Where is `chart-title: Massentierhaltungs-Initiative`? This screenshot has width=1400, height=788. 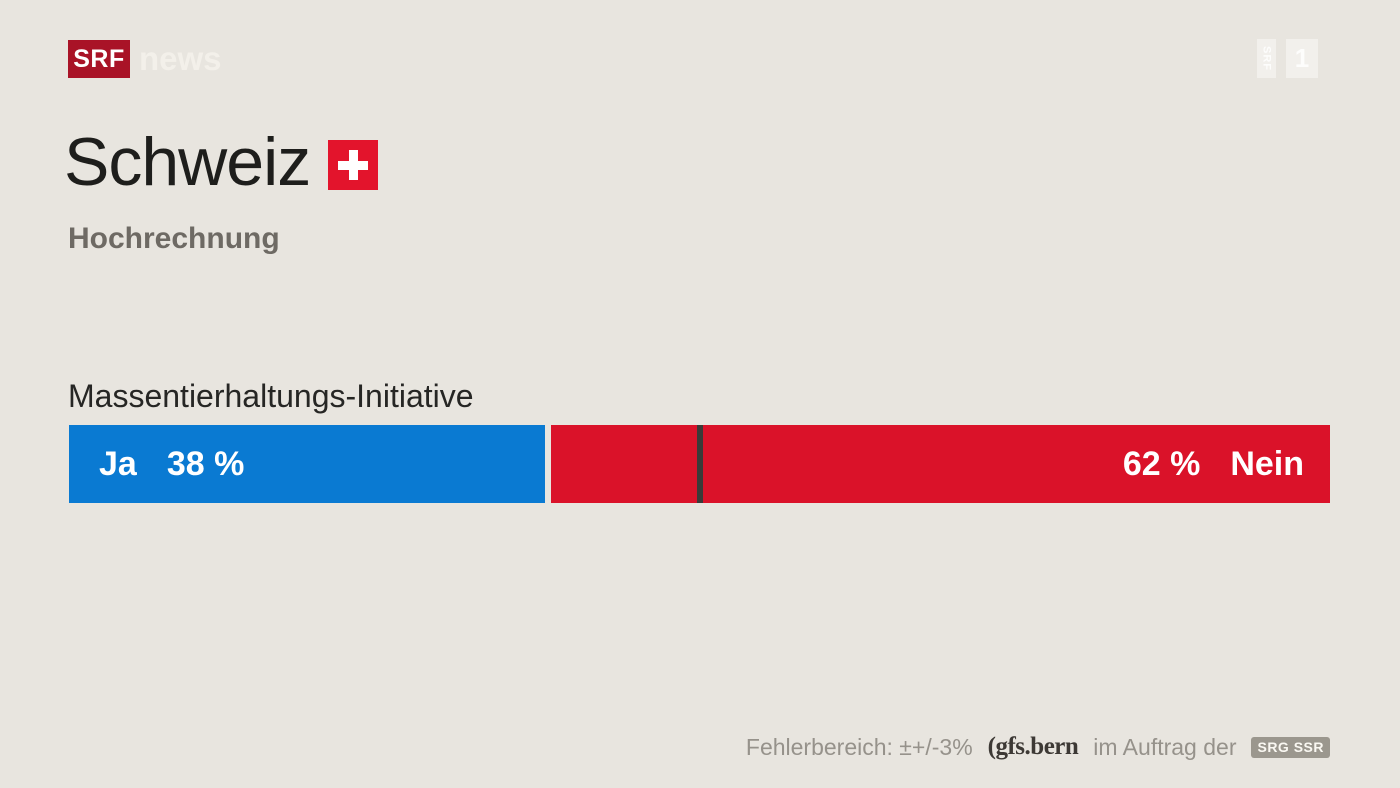
chart-title: Massentierhaltungs-Initiative is located at coordinates (271, 396).